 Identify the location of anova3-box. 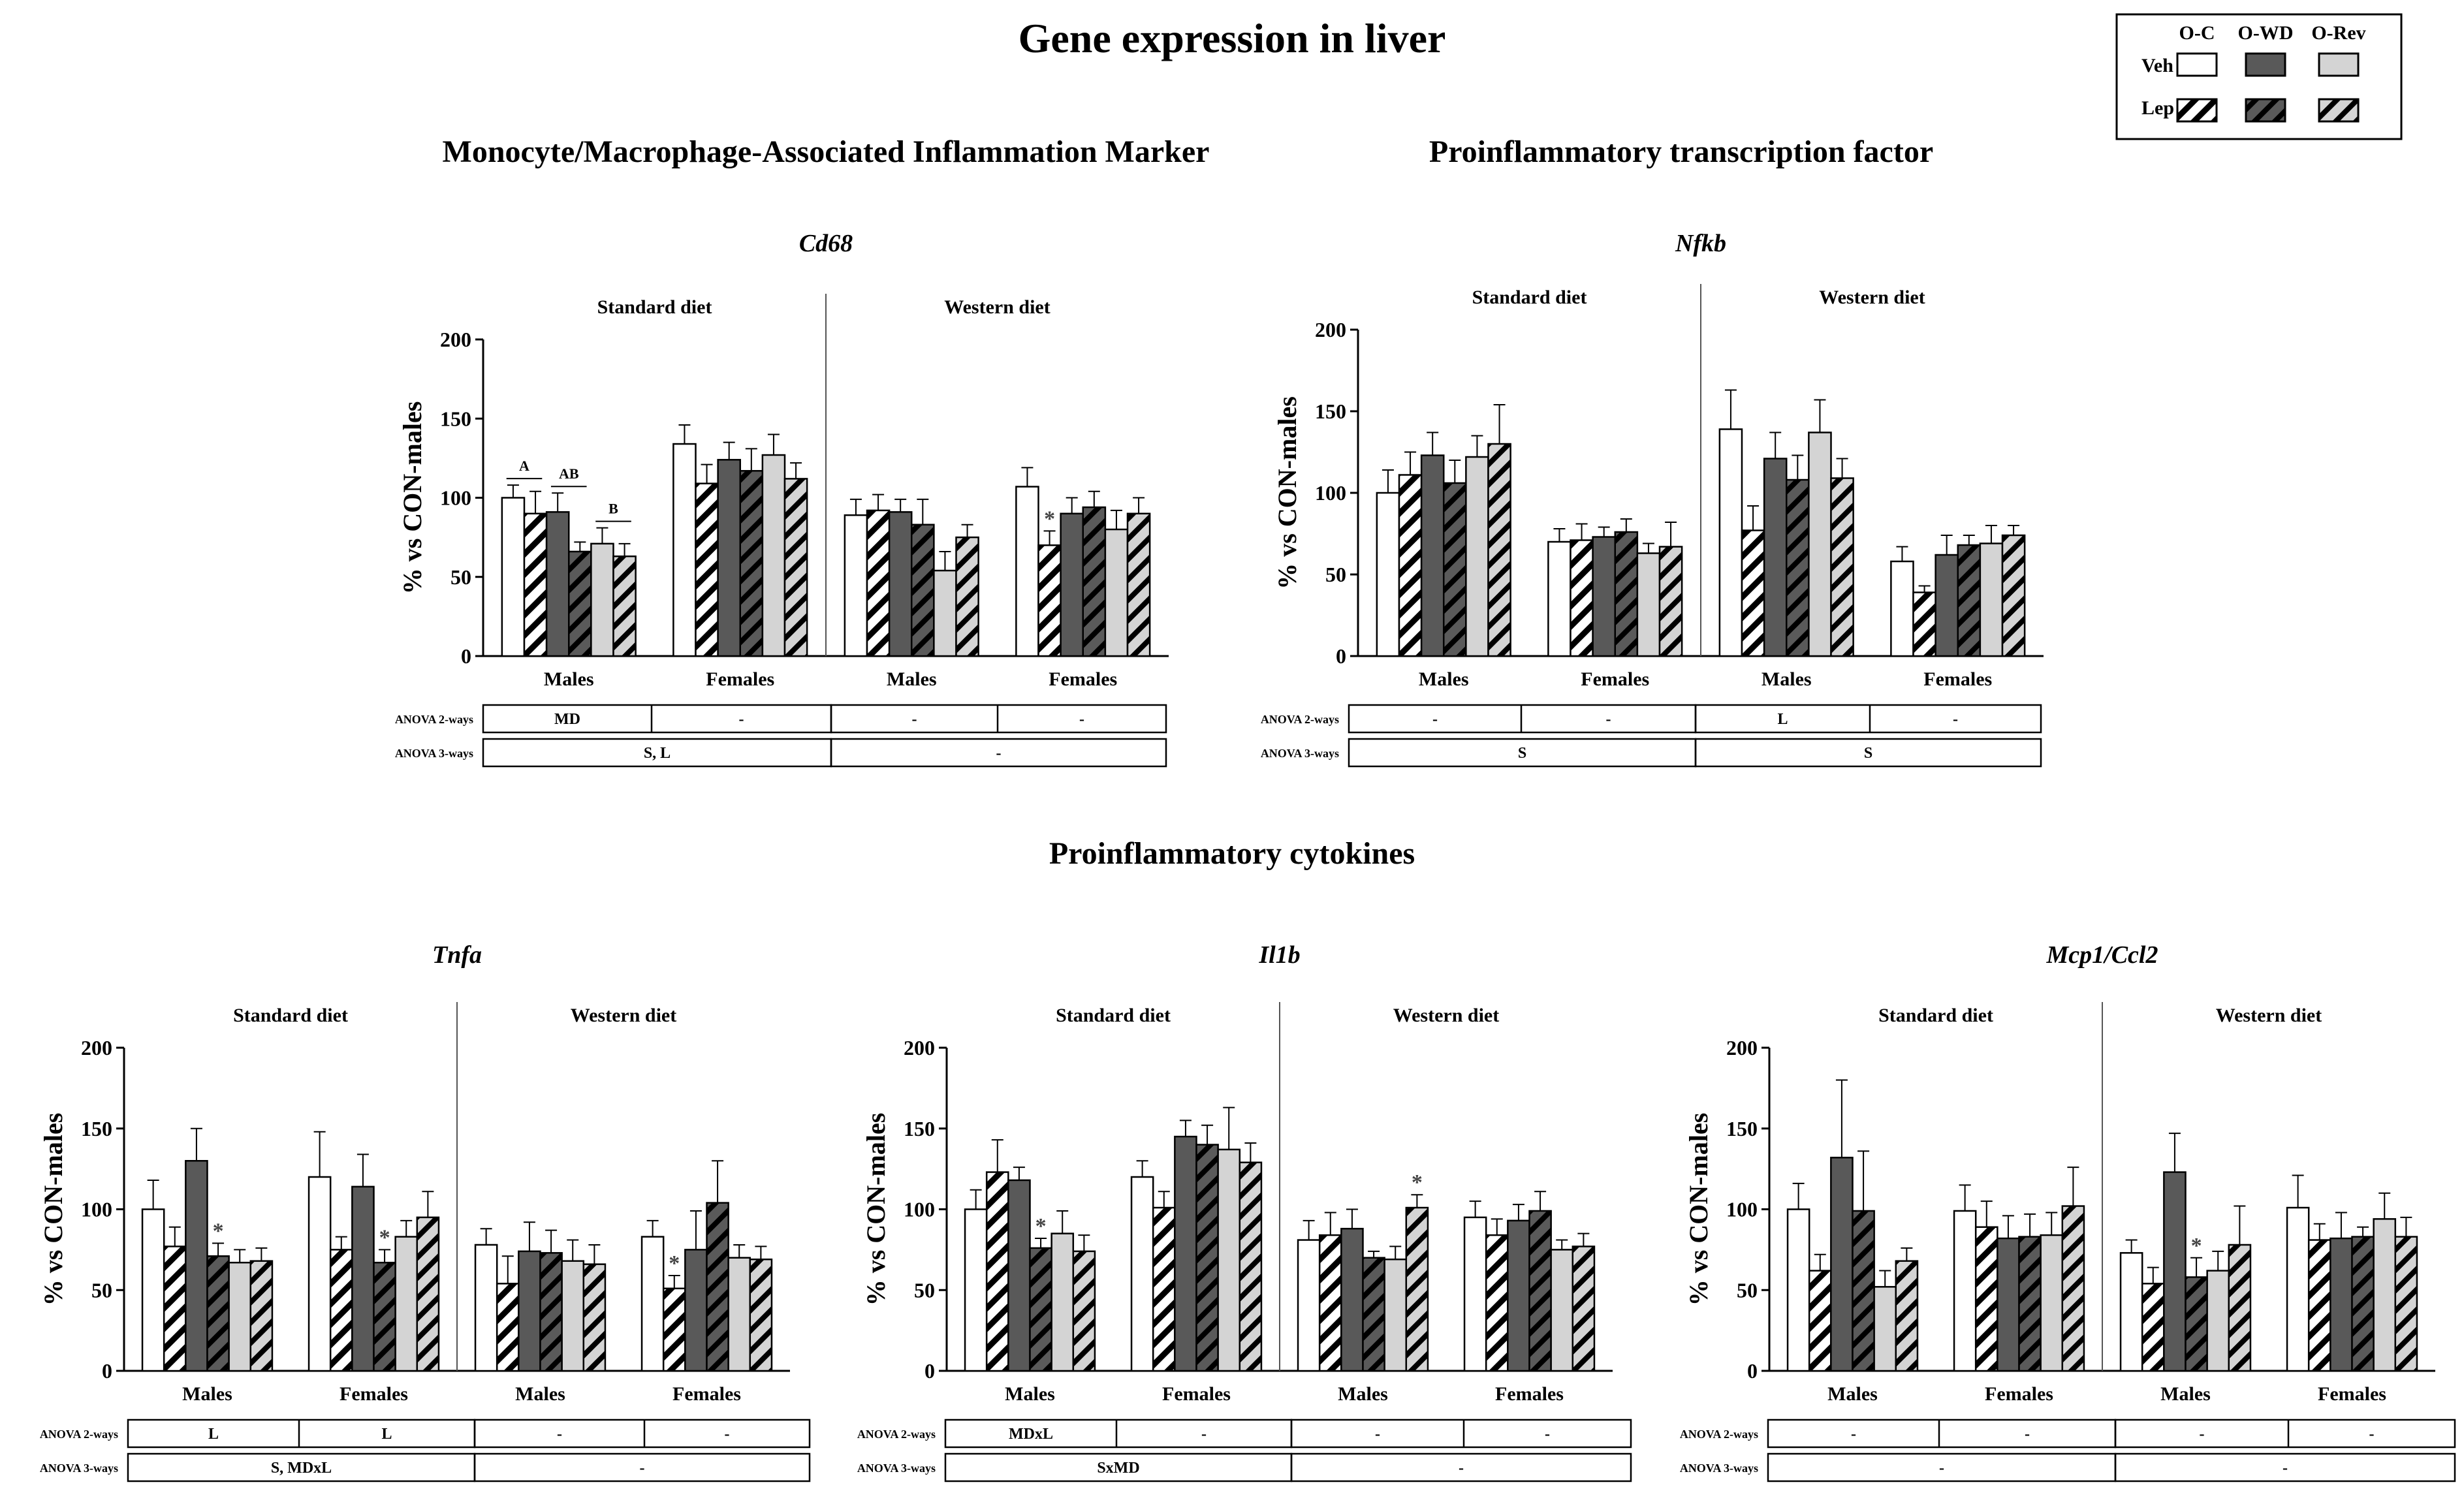
(1868, 753).